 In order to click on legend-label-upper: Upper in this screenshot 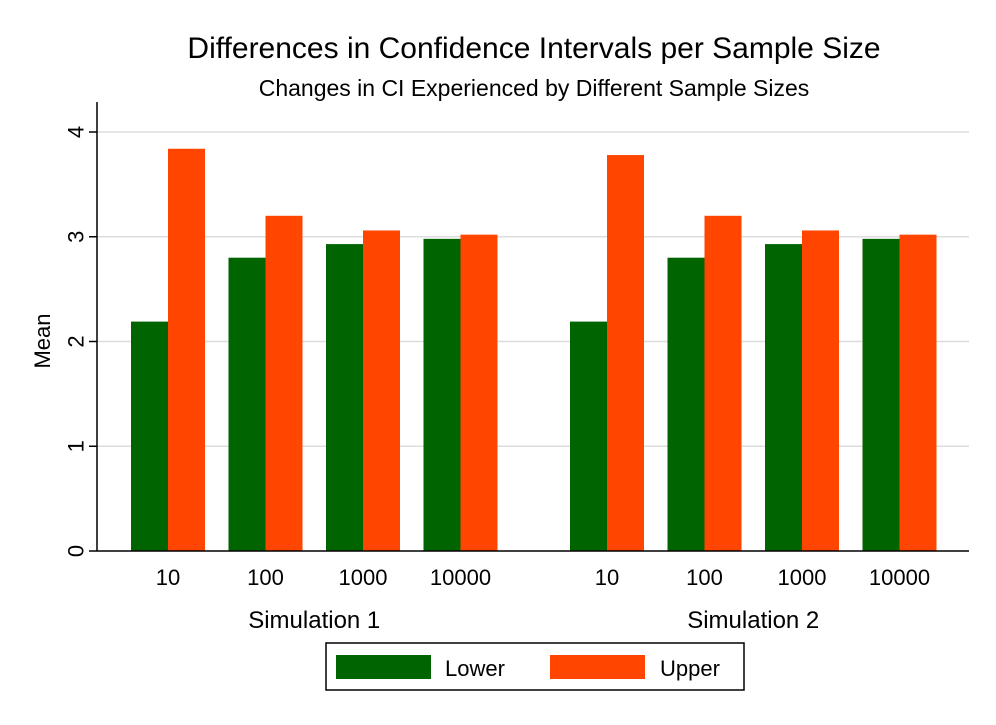, I will do `click(690, 668)`.